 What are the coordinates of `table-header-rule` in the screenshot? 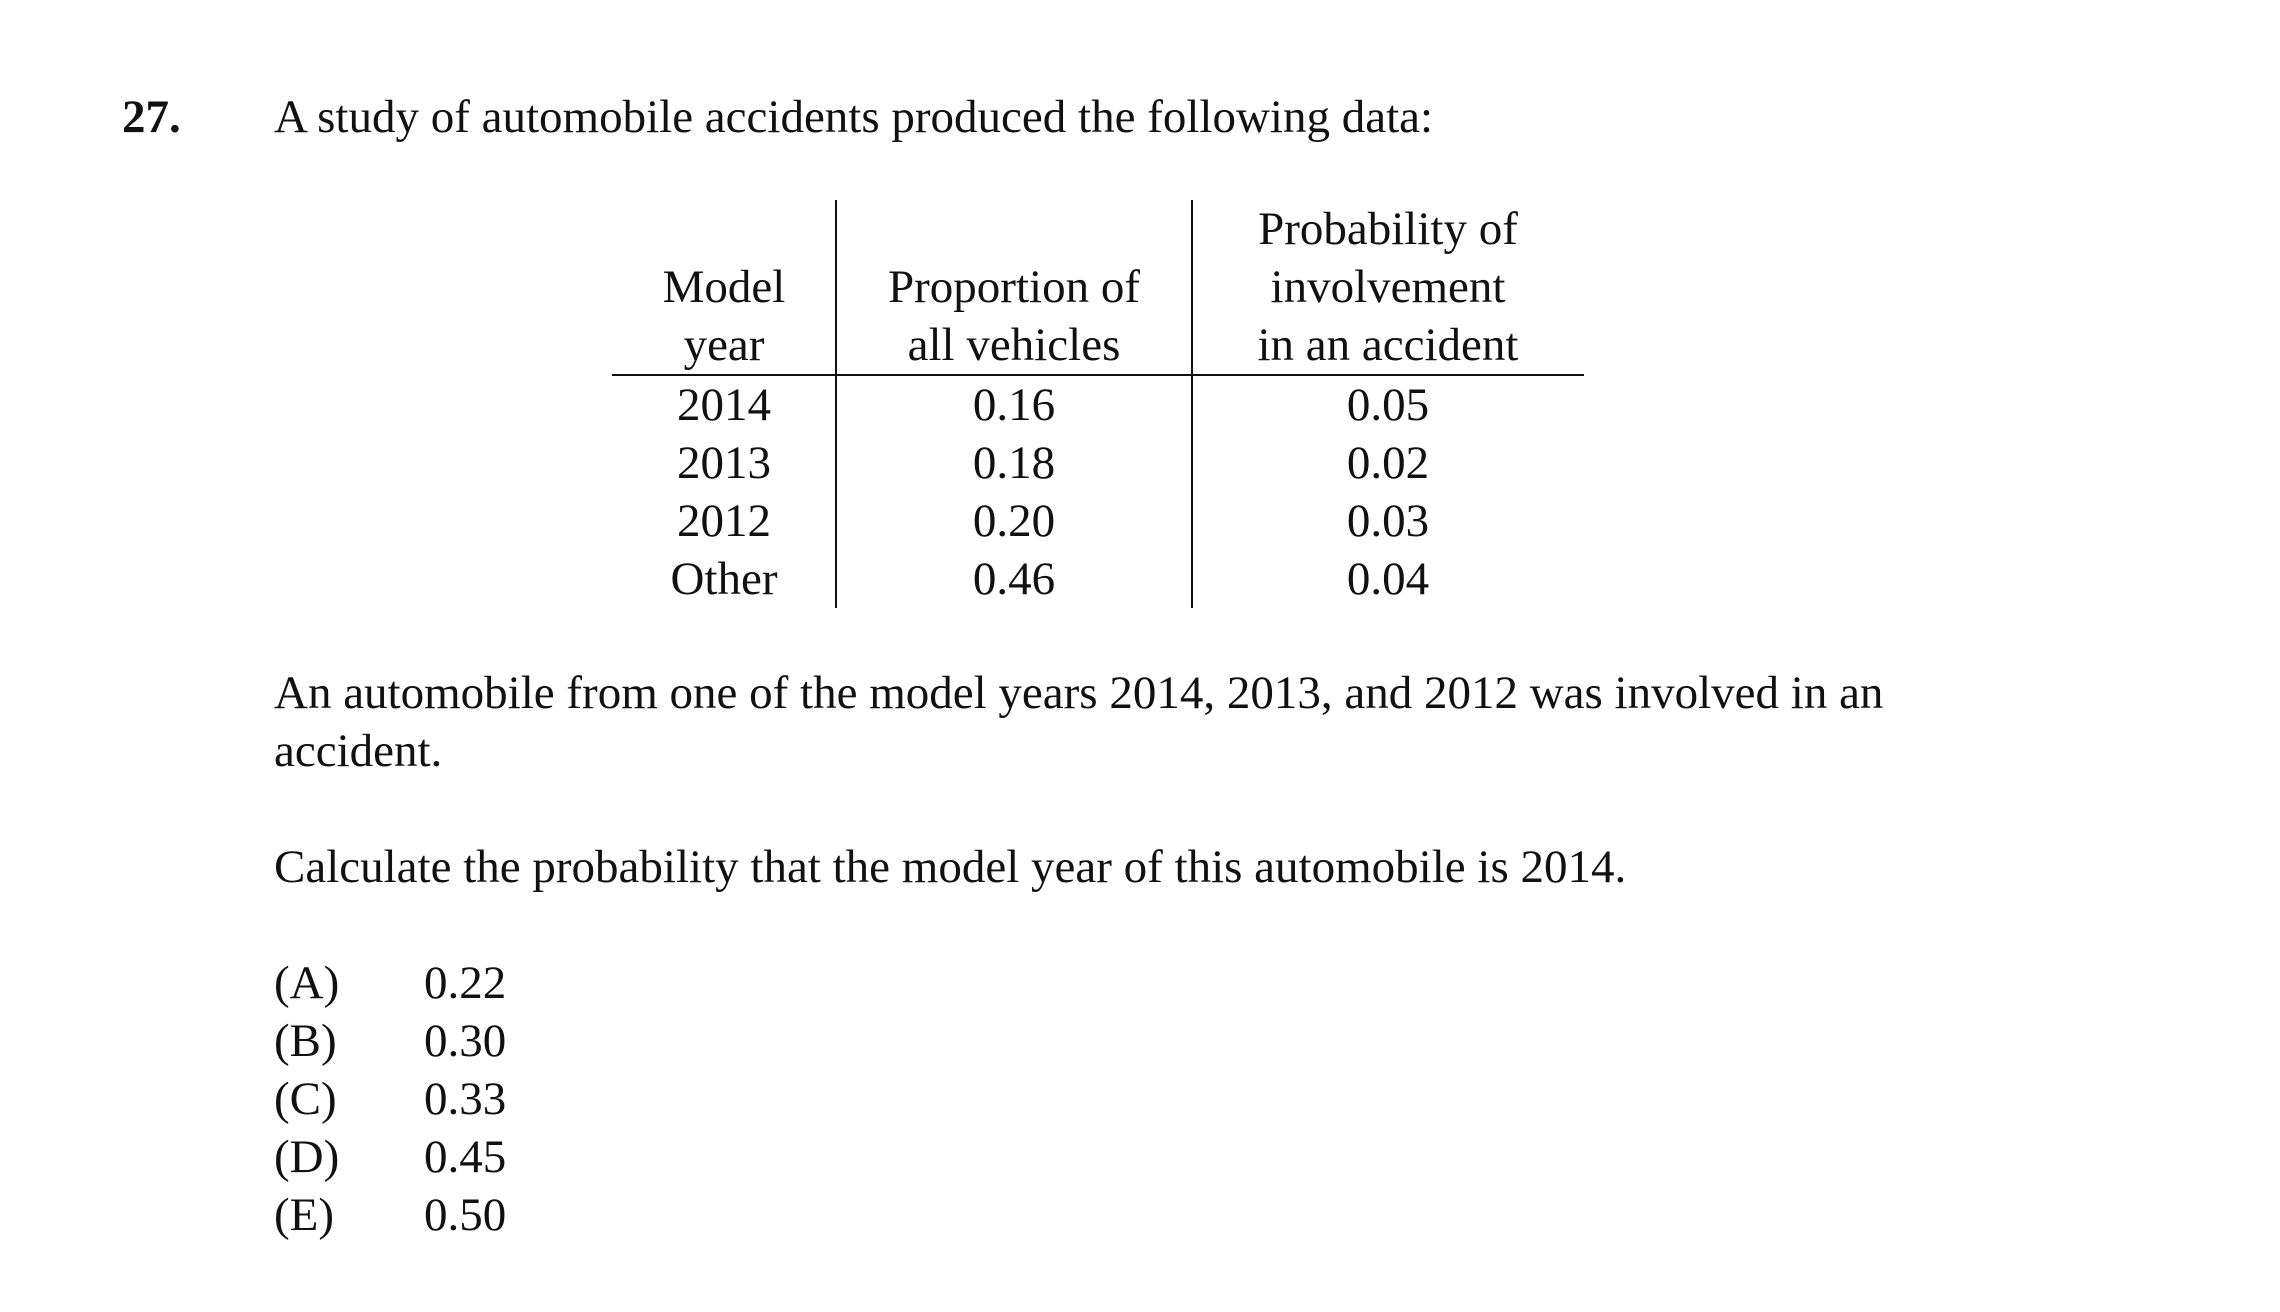 It's located at (1098, 375).